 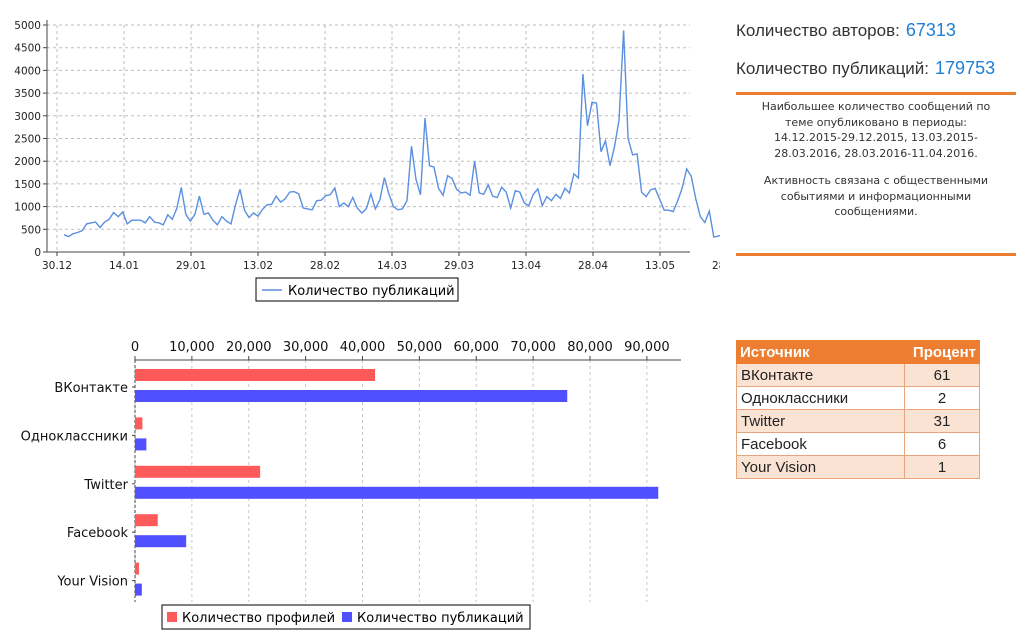 I want to click on x-tick-label: 40,000, so click(x=363, y=347).